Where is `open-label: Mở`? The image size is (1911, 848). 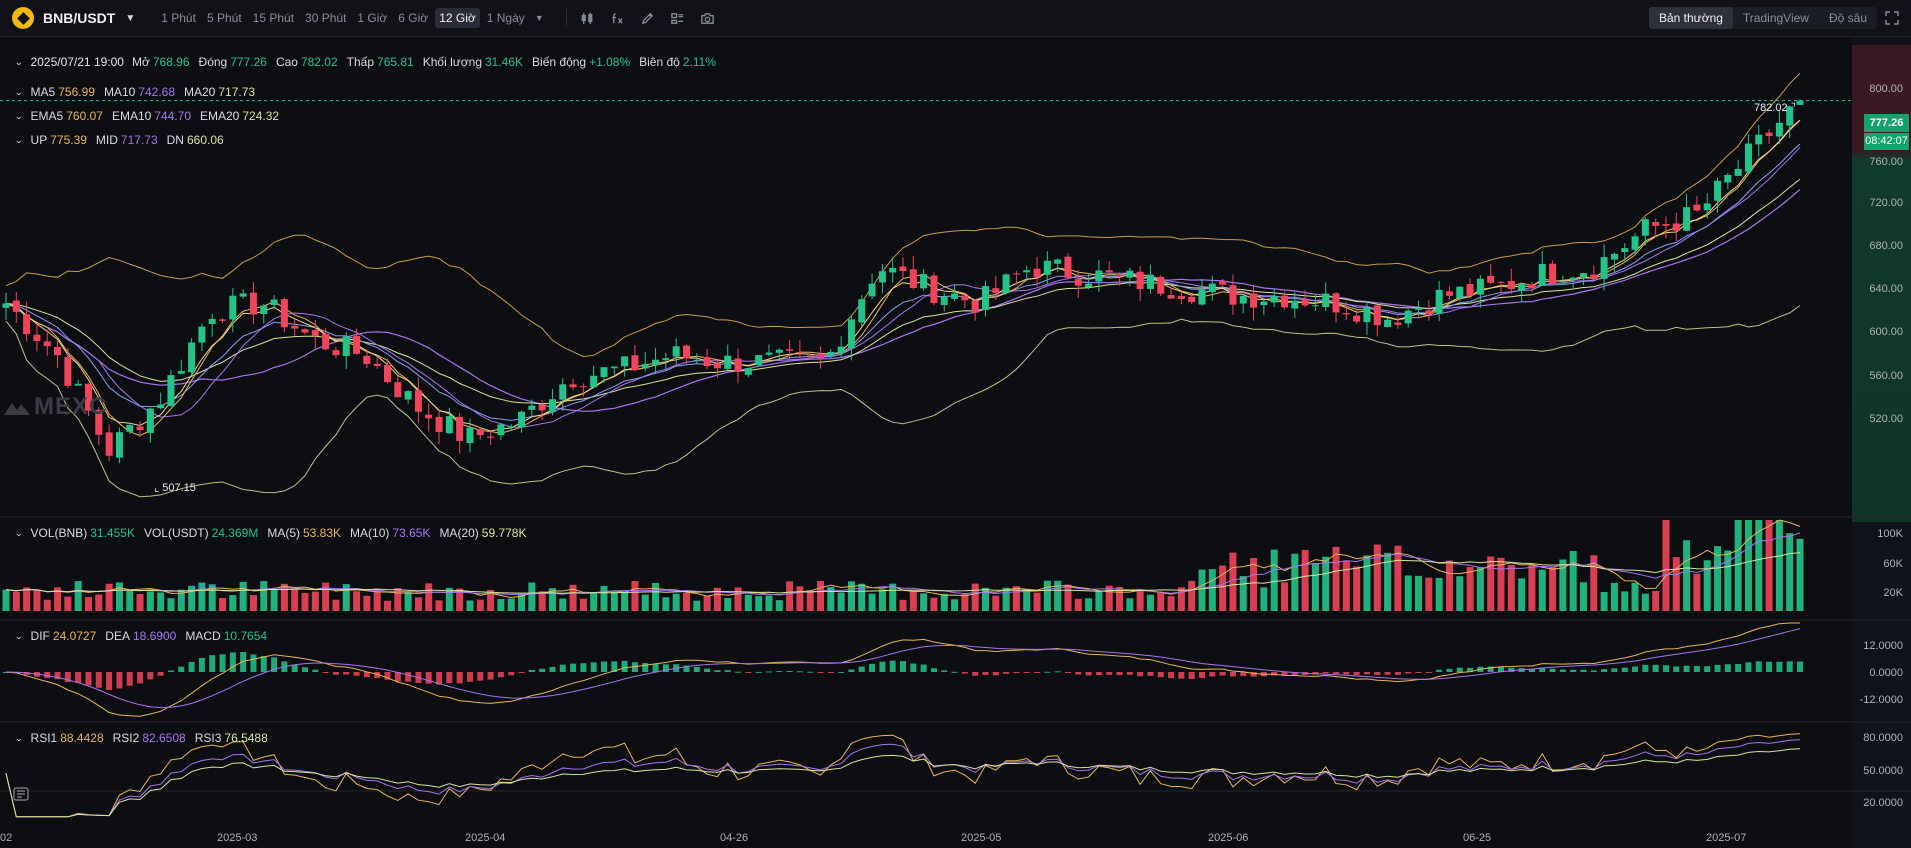
open-label: Mở is located at coordinates (140, 62).